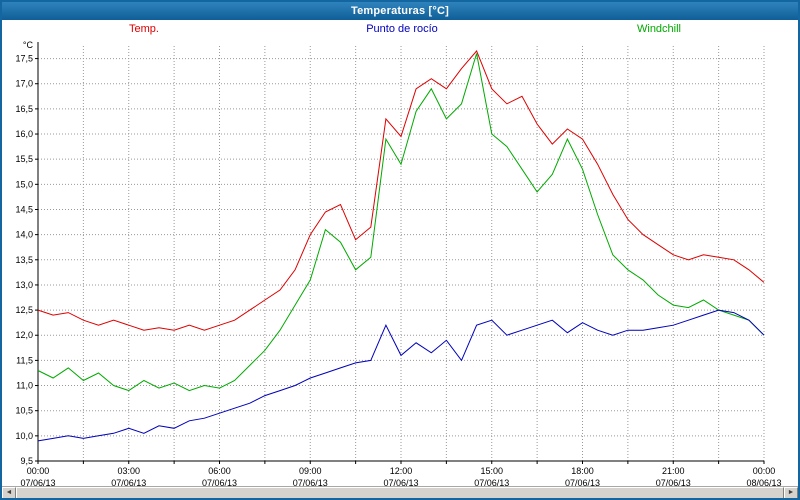  I want to click on titlebar: Temperaturas [°C], so click(400, 11).